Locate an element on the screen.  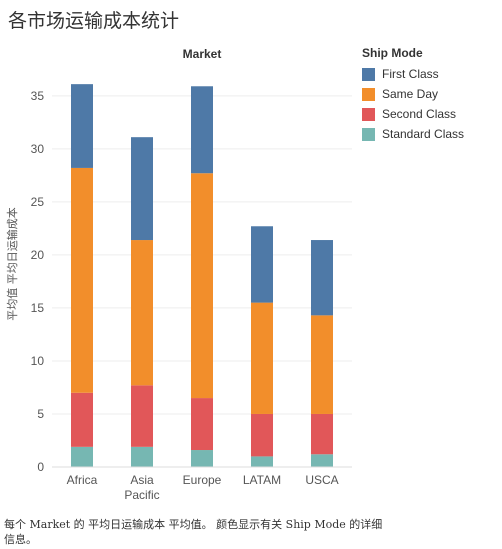
legend-title: Ship Mode is located at coordinates (392, 53).